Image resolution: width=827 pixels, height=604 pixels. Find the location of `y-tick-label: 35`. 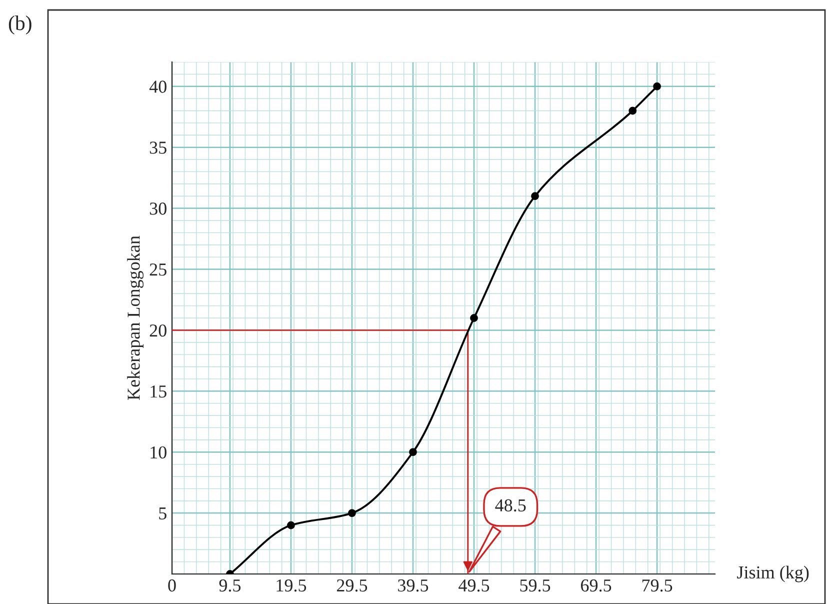

y-tick-label: 35 is located at coordinates (158, 148).